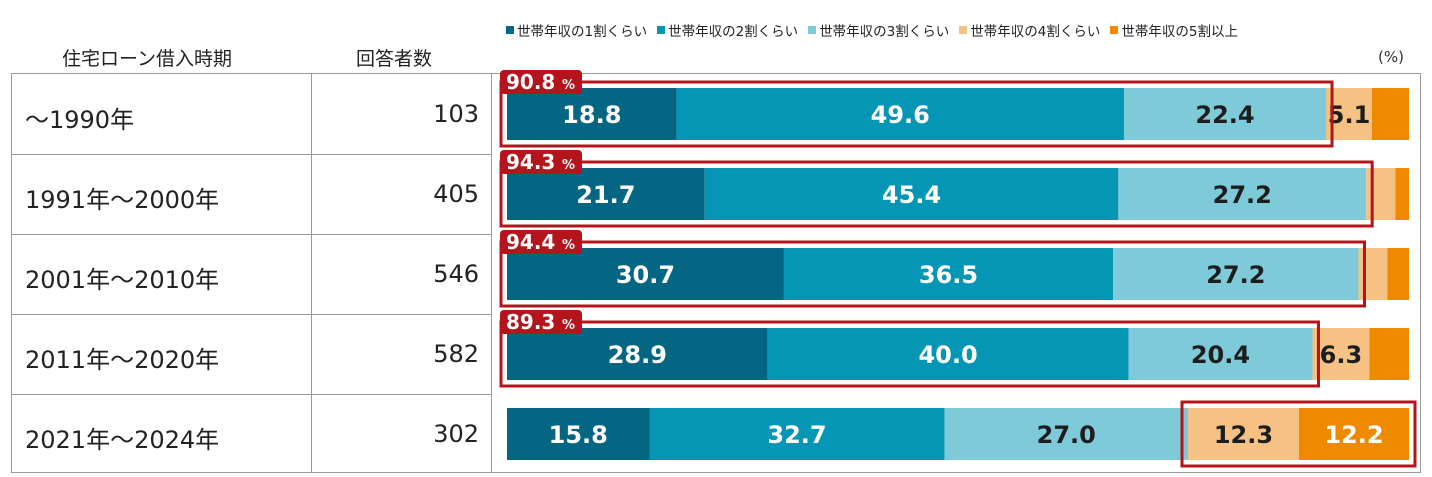 Image resolution: width=1432 pixels, height=477 pixels. What do you see at coordinates (530, 82) in the screenshot?
I see `cumulative-total-label: 90.8` at bounding box center [530, 82].